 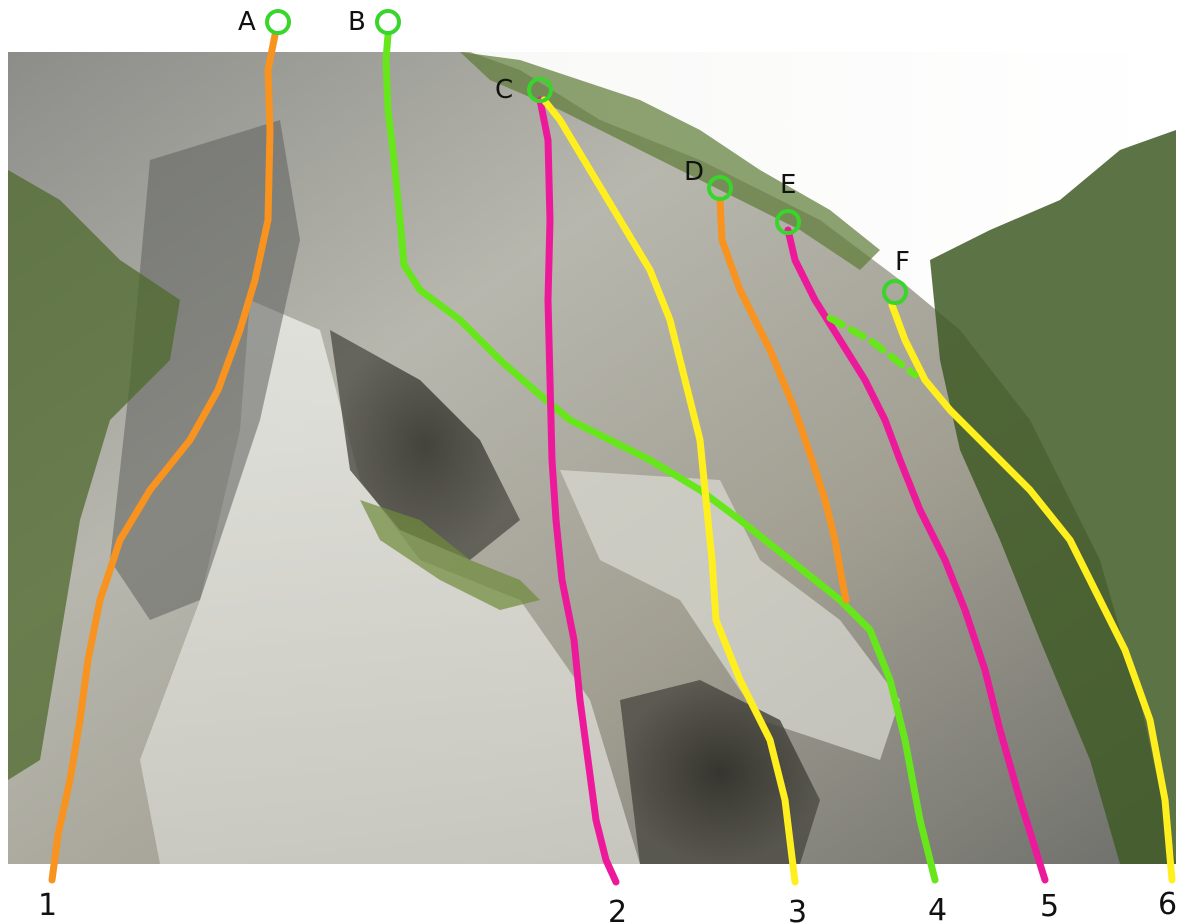 What do you see at coordinates (1049, 906) in the screenshot?
I see `start-label-5: 5` at bounding box center [1049, 906].